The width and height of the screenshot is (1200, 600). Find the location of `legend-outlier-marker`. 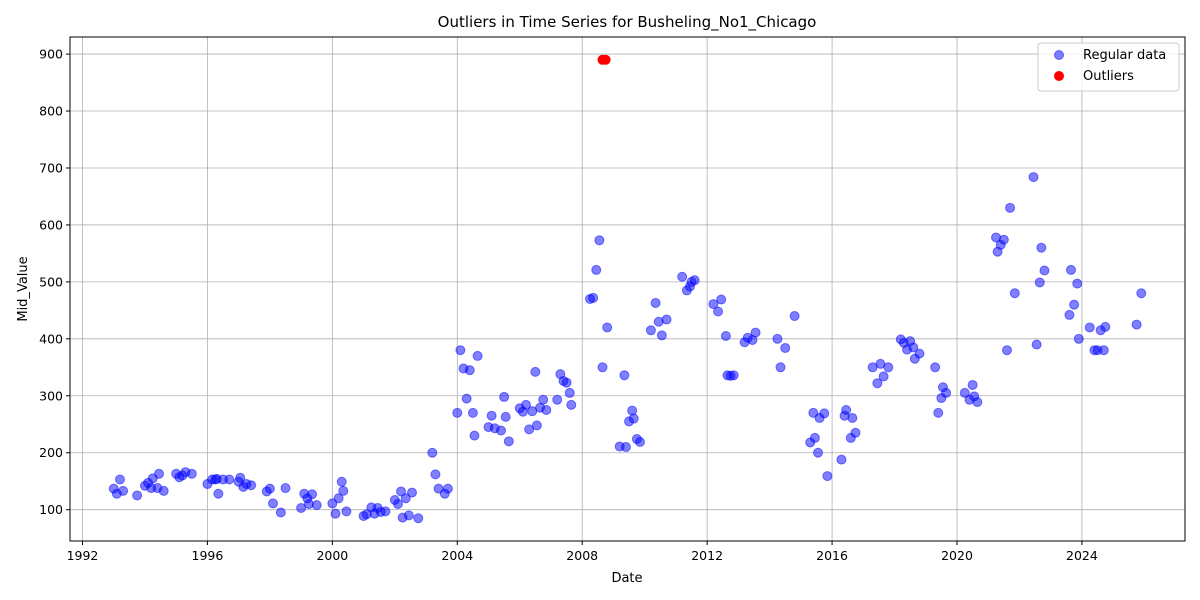

legend-outlier-marker is located at coordinates (1059, 76).